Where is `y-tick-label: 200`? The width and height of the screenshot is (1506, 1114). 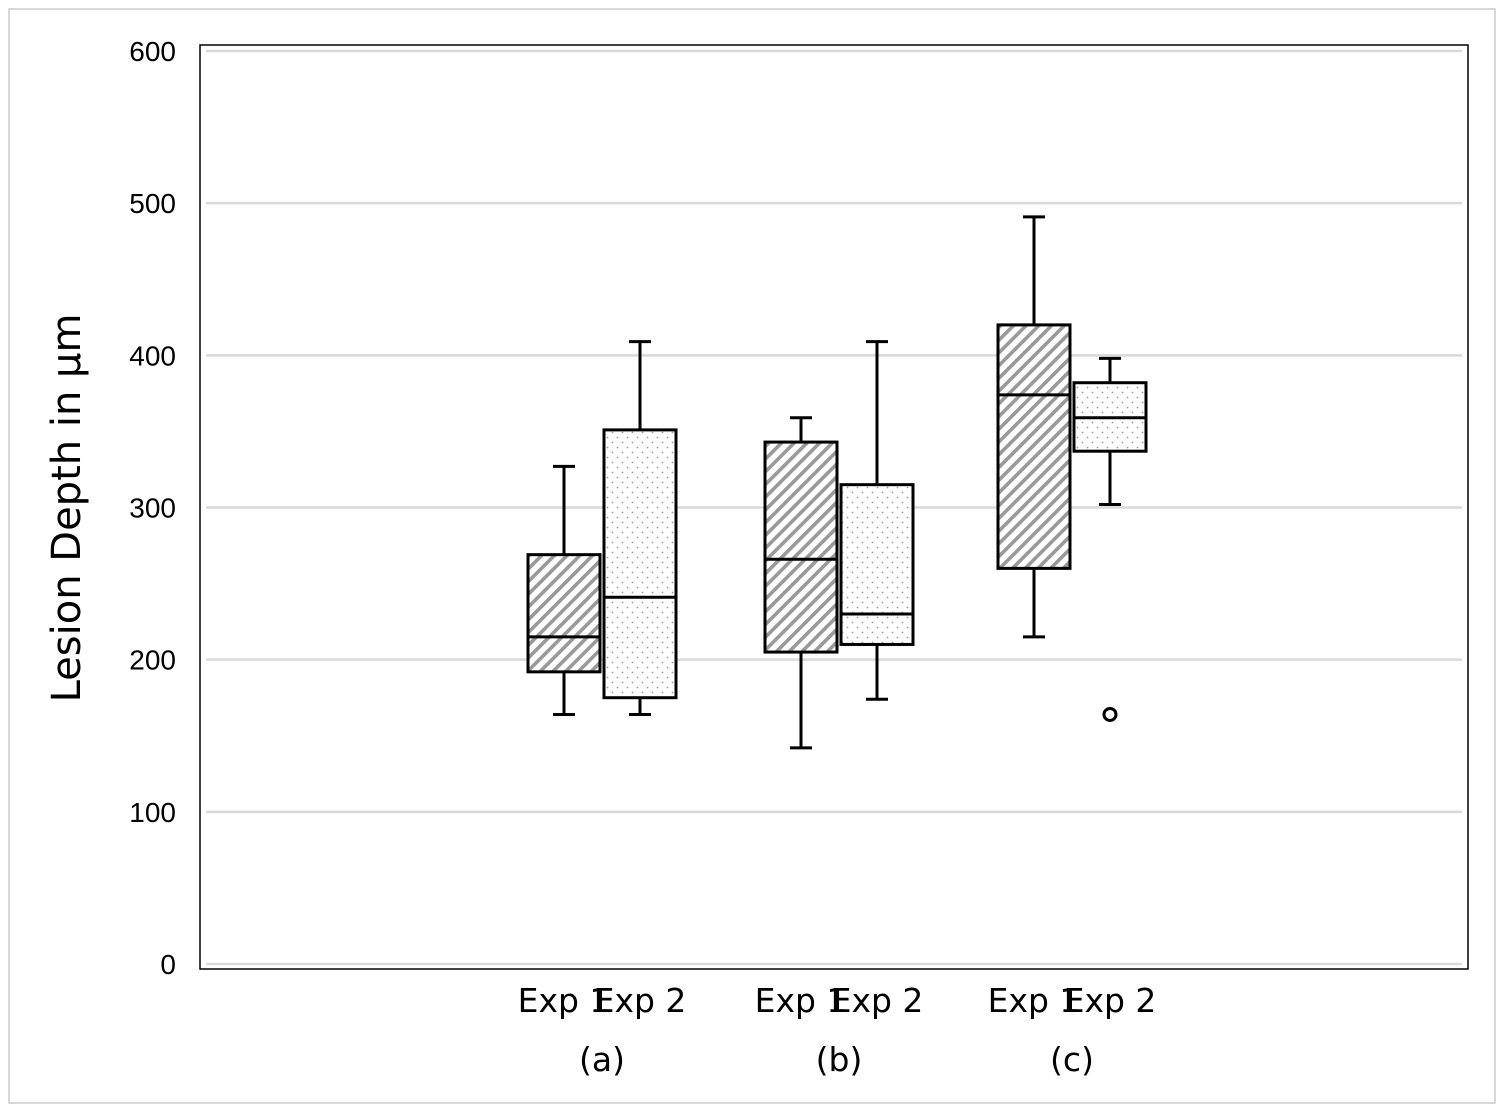 y-tick-label: 200 is located at coordinates (152, 660).